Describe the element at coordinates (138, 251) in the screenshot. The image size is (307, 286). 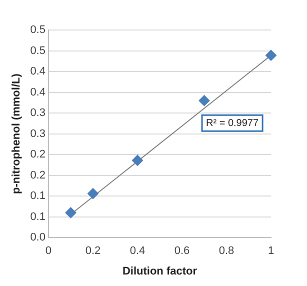
I see `x-tick-label: 0.4` at that location.